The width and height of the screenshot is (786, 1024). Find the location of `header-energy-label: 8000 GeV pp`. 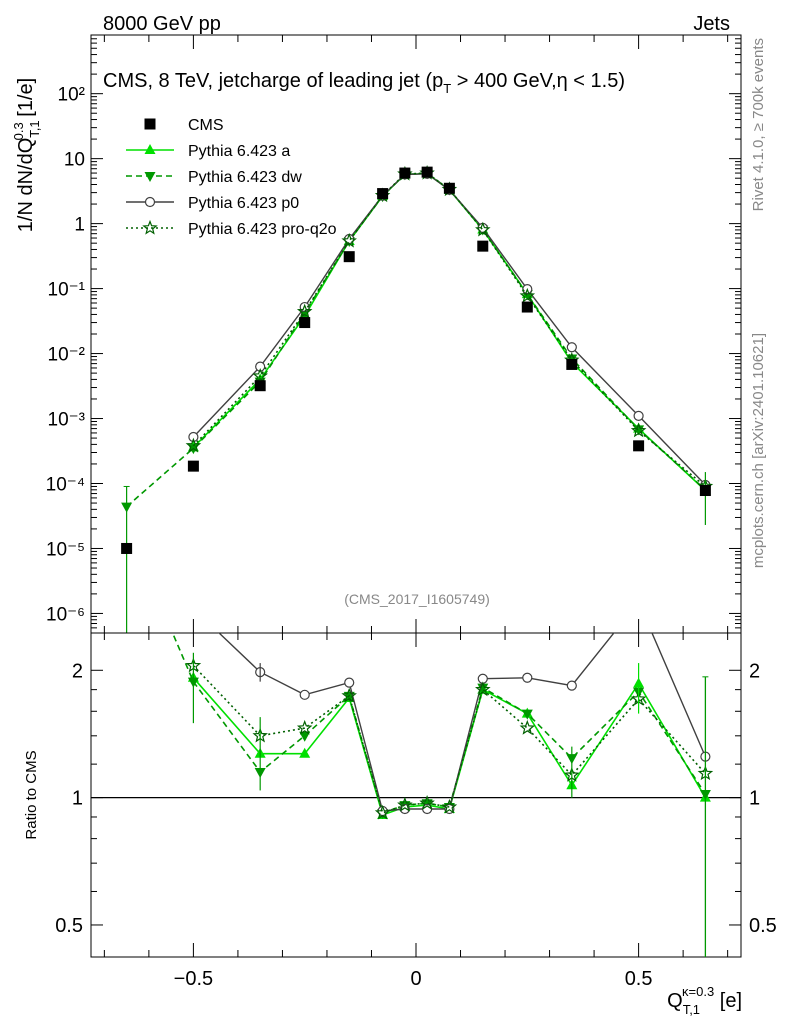

header-energy-label: 8000 GeV pp is located at coordinates (162, 24).